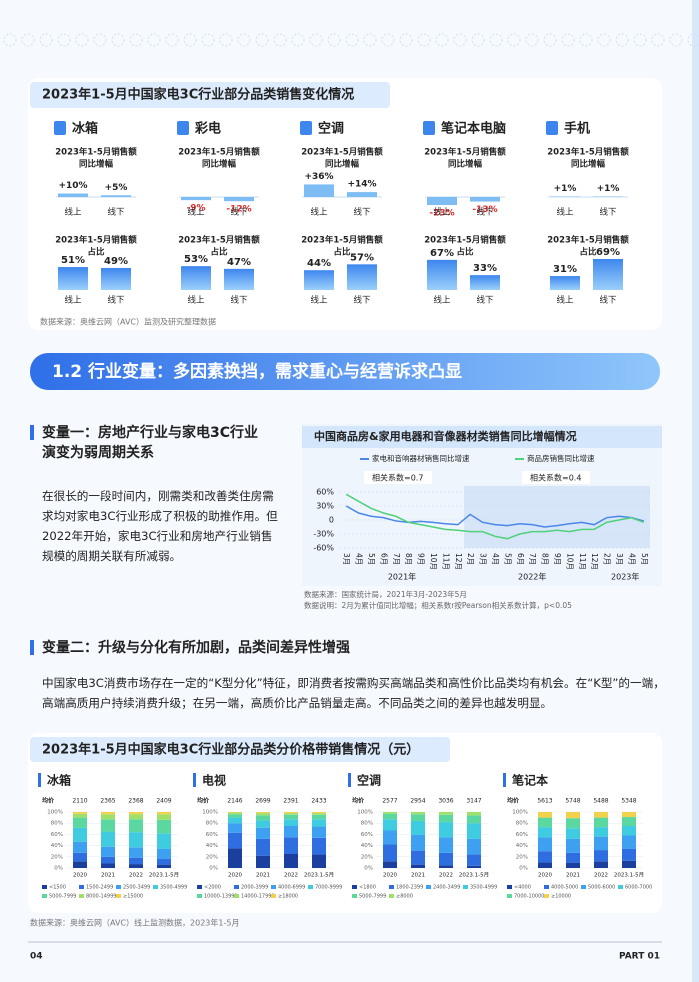 This screenshot has width=699, height=982. I want to click on avg-value: 3147, so click(473, 801).